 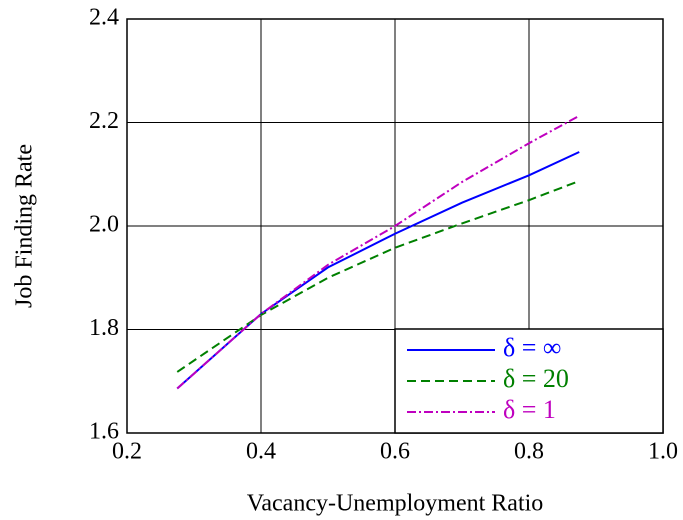 What do you see at coordinates (127, 452) in the screenshot?
I see `x-tick-label: 0.2` at bounding box center [127, 452].